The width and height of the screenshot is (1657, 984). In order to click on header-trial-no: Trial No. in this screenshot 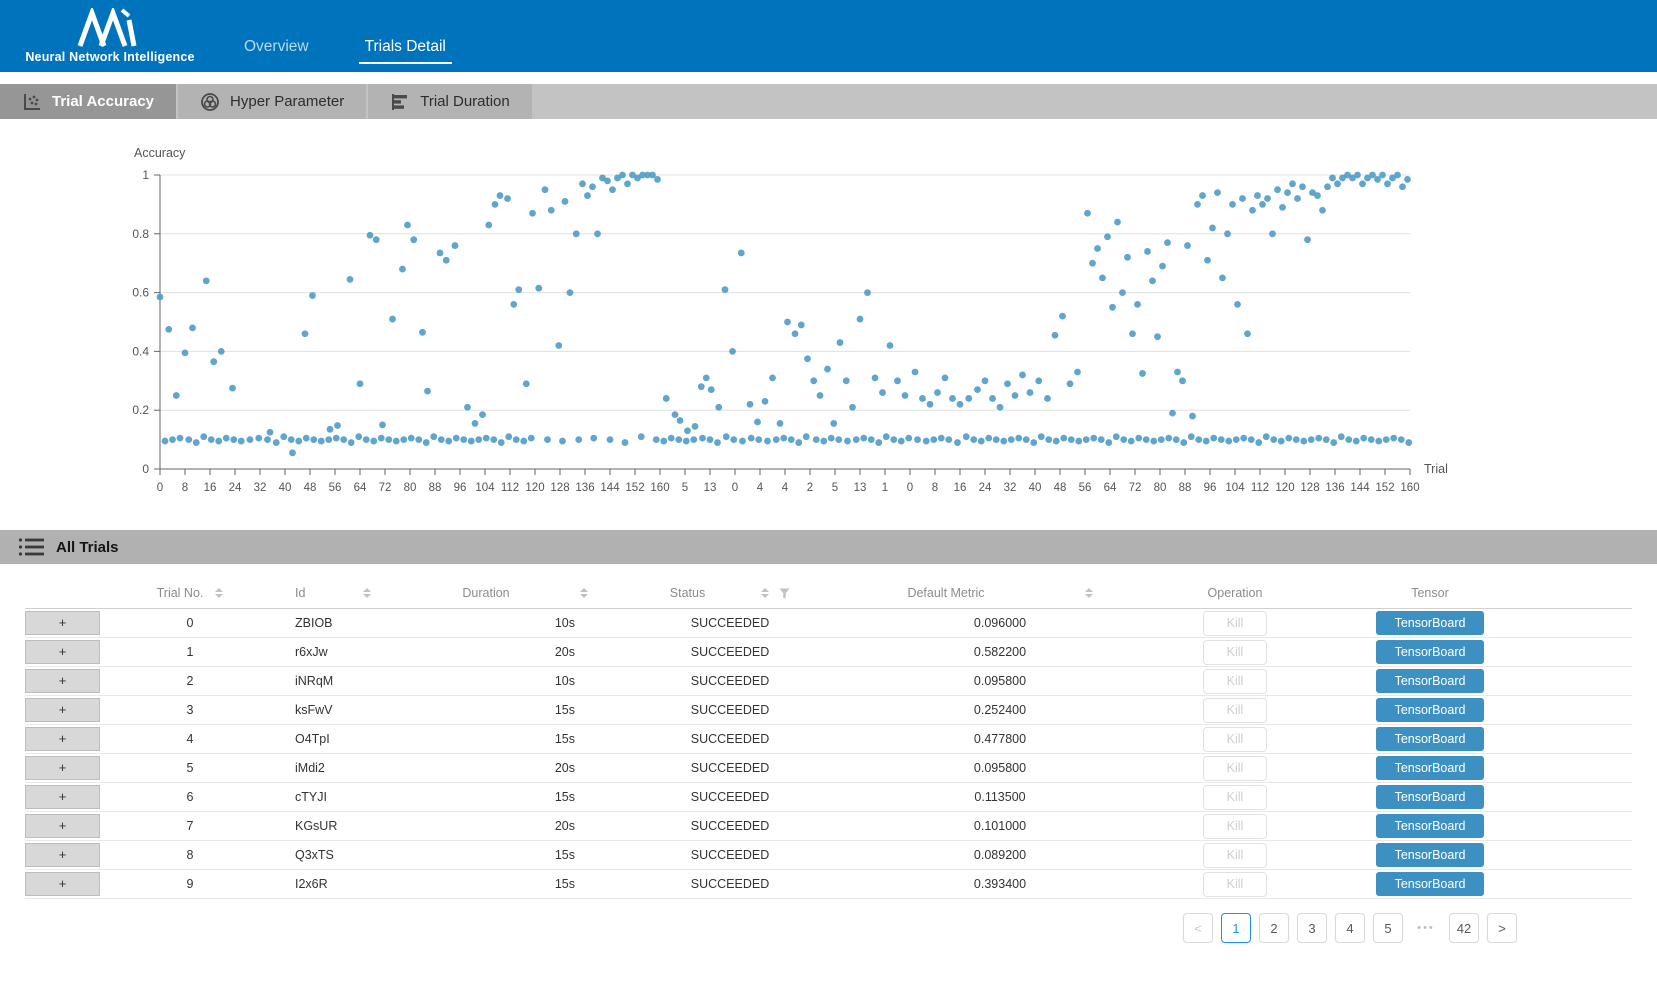, I will do `click(190, 593)`.